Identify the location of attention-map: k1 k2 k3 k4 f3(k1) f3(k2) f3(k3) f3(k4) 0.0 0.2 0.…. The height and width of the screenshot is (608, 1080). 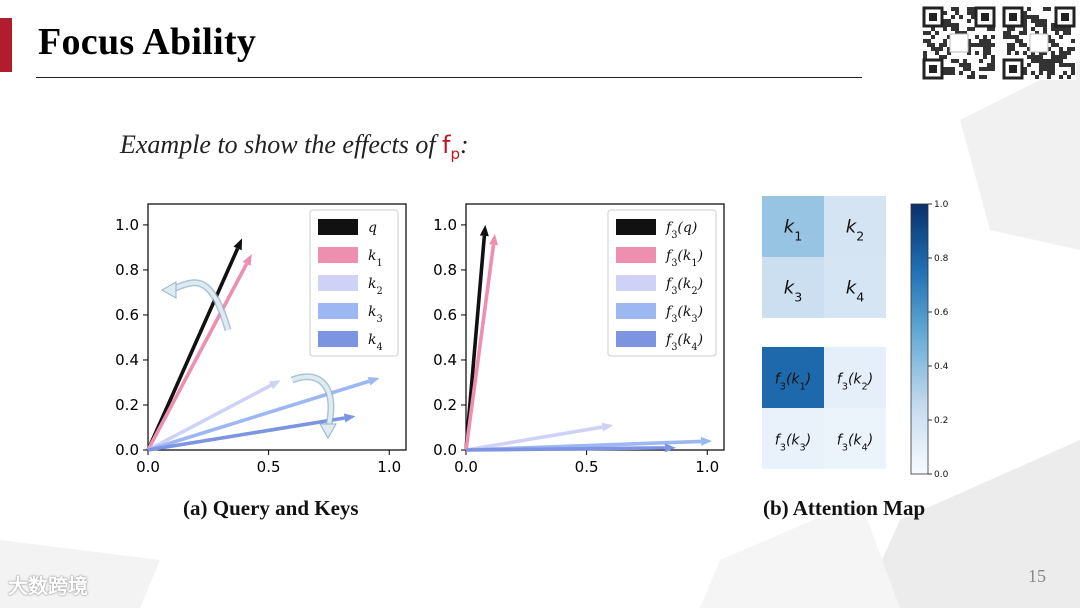
(855, 338).